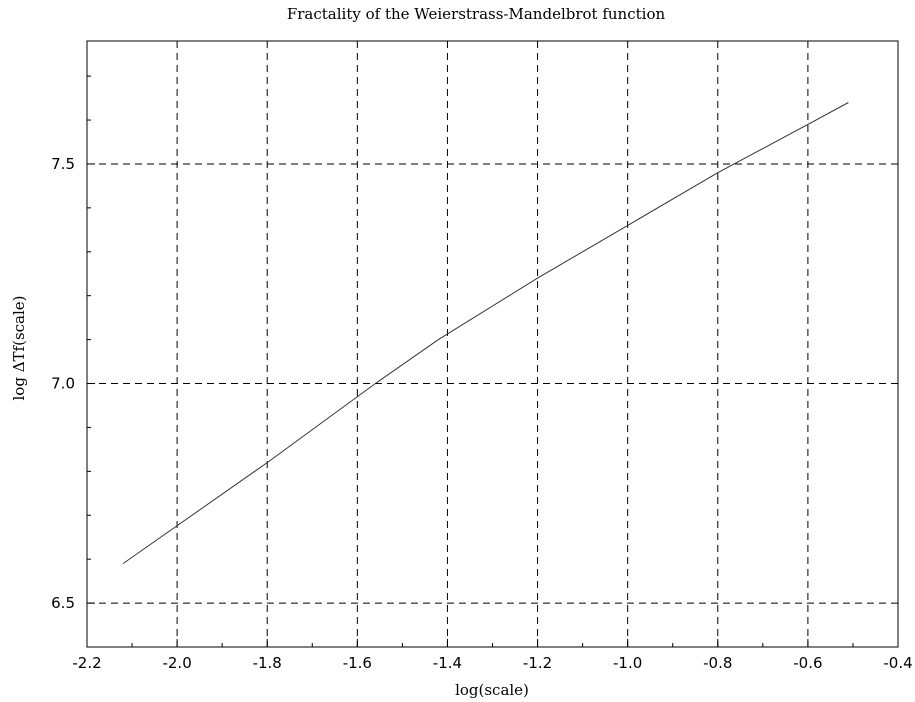  What do you see at coordinates (176, 663) in the screenshot?
I see `x-tick-label-1: -2.0` at bounding box center [176, 663].